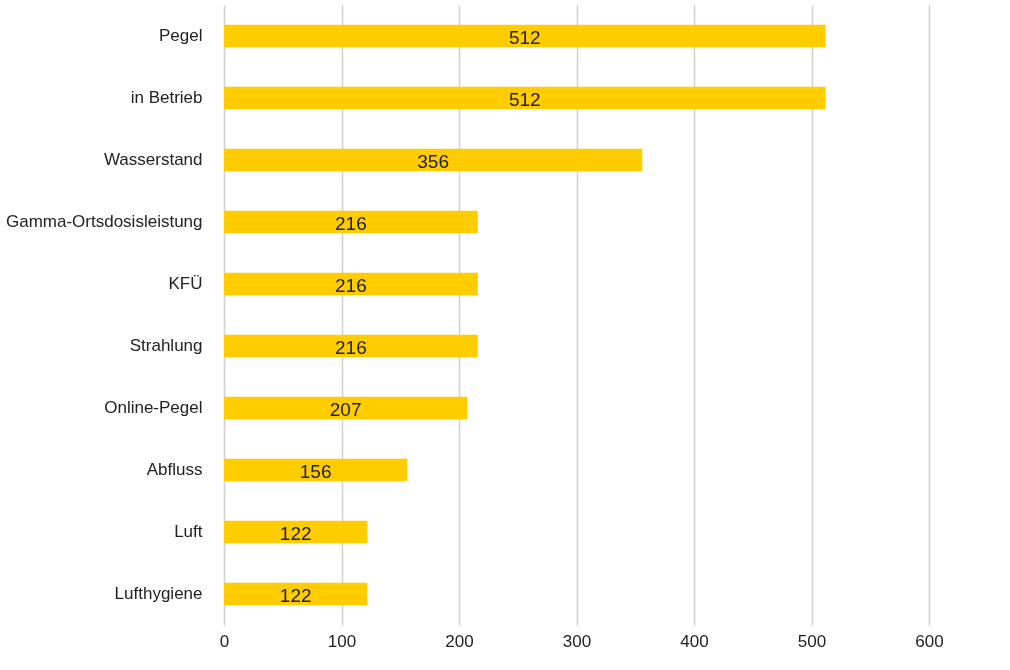 This screenshot has height=670, width=1010. Describe the element at coordinates (185, 283) in the screenshot. I see `y-tick-label: KFÜ` at that location.